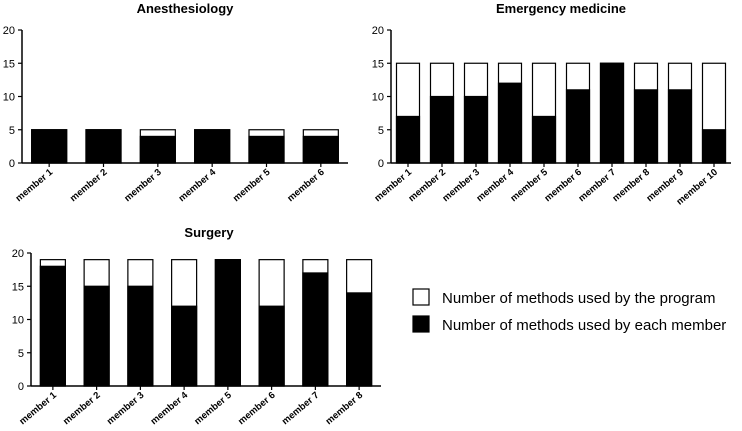  I want to click on emergency-medicine-title: Emergency medicine, so click(561, 8).